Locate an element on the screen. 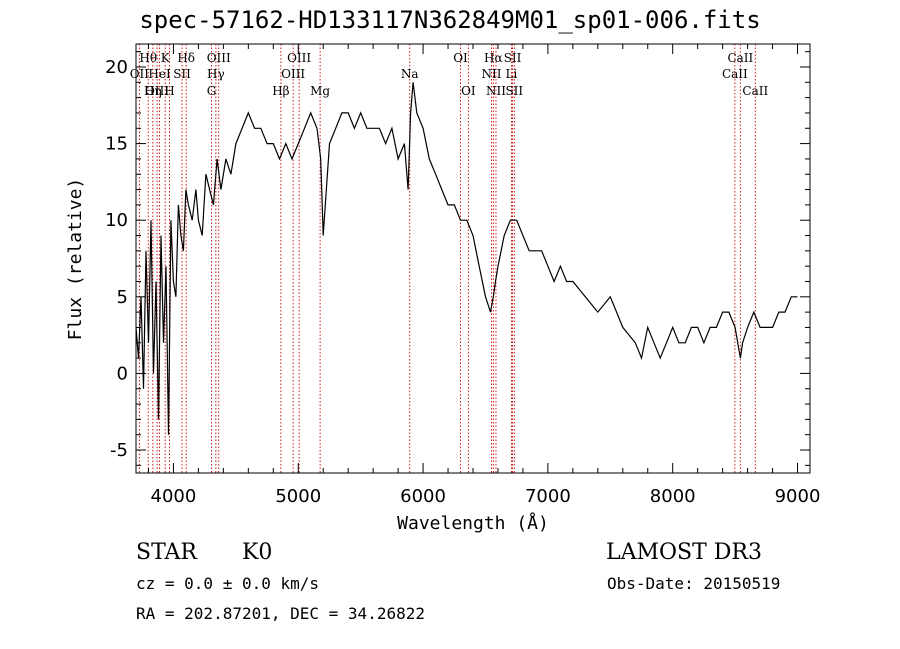  line-label: K is located at coordinates (166, 58).